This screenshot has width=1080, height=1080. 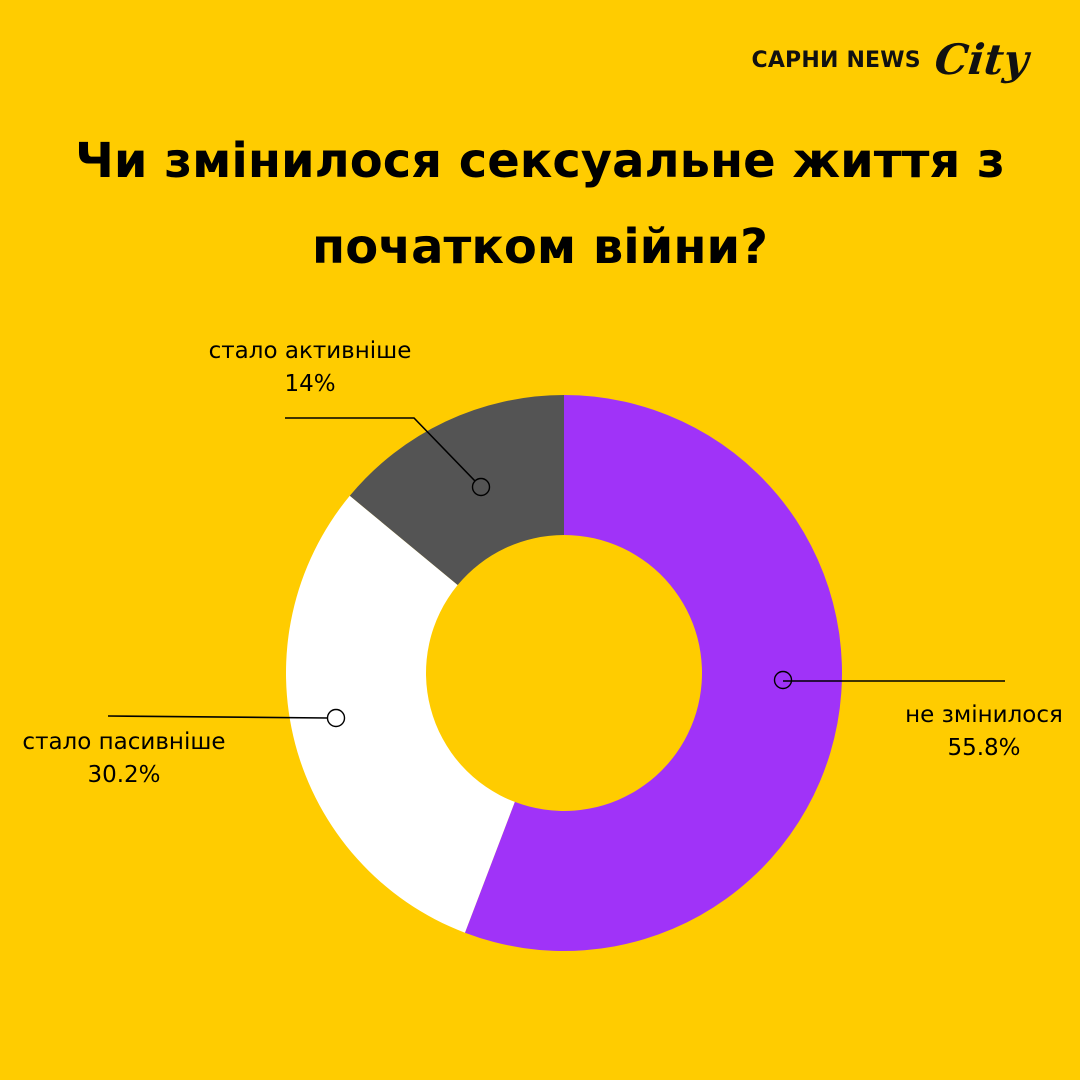 I want to click on callout-3: стало активніше 14%, so click(x=350, y=417).